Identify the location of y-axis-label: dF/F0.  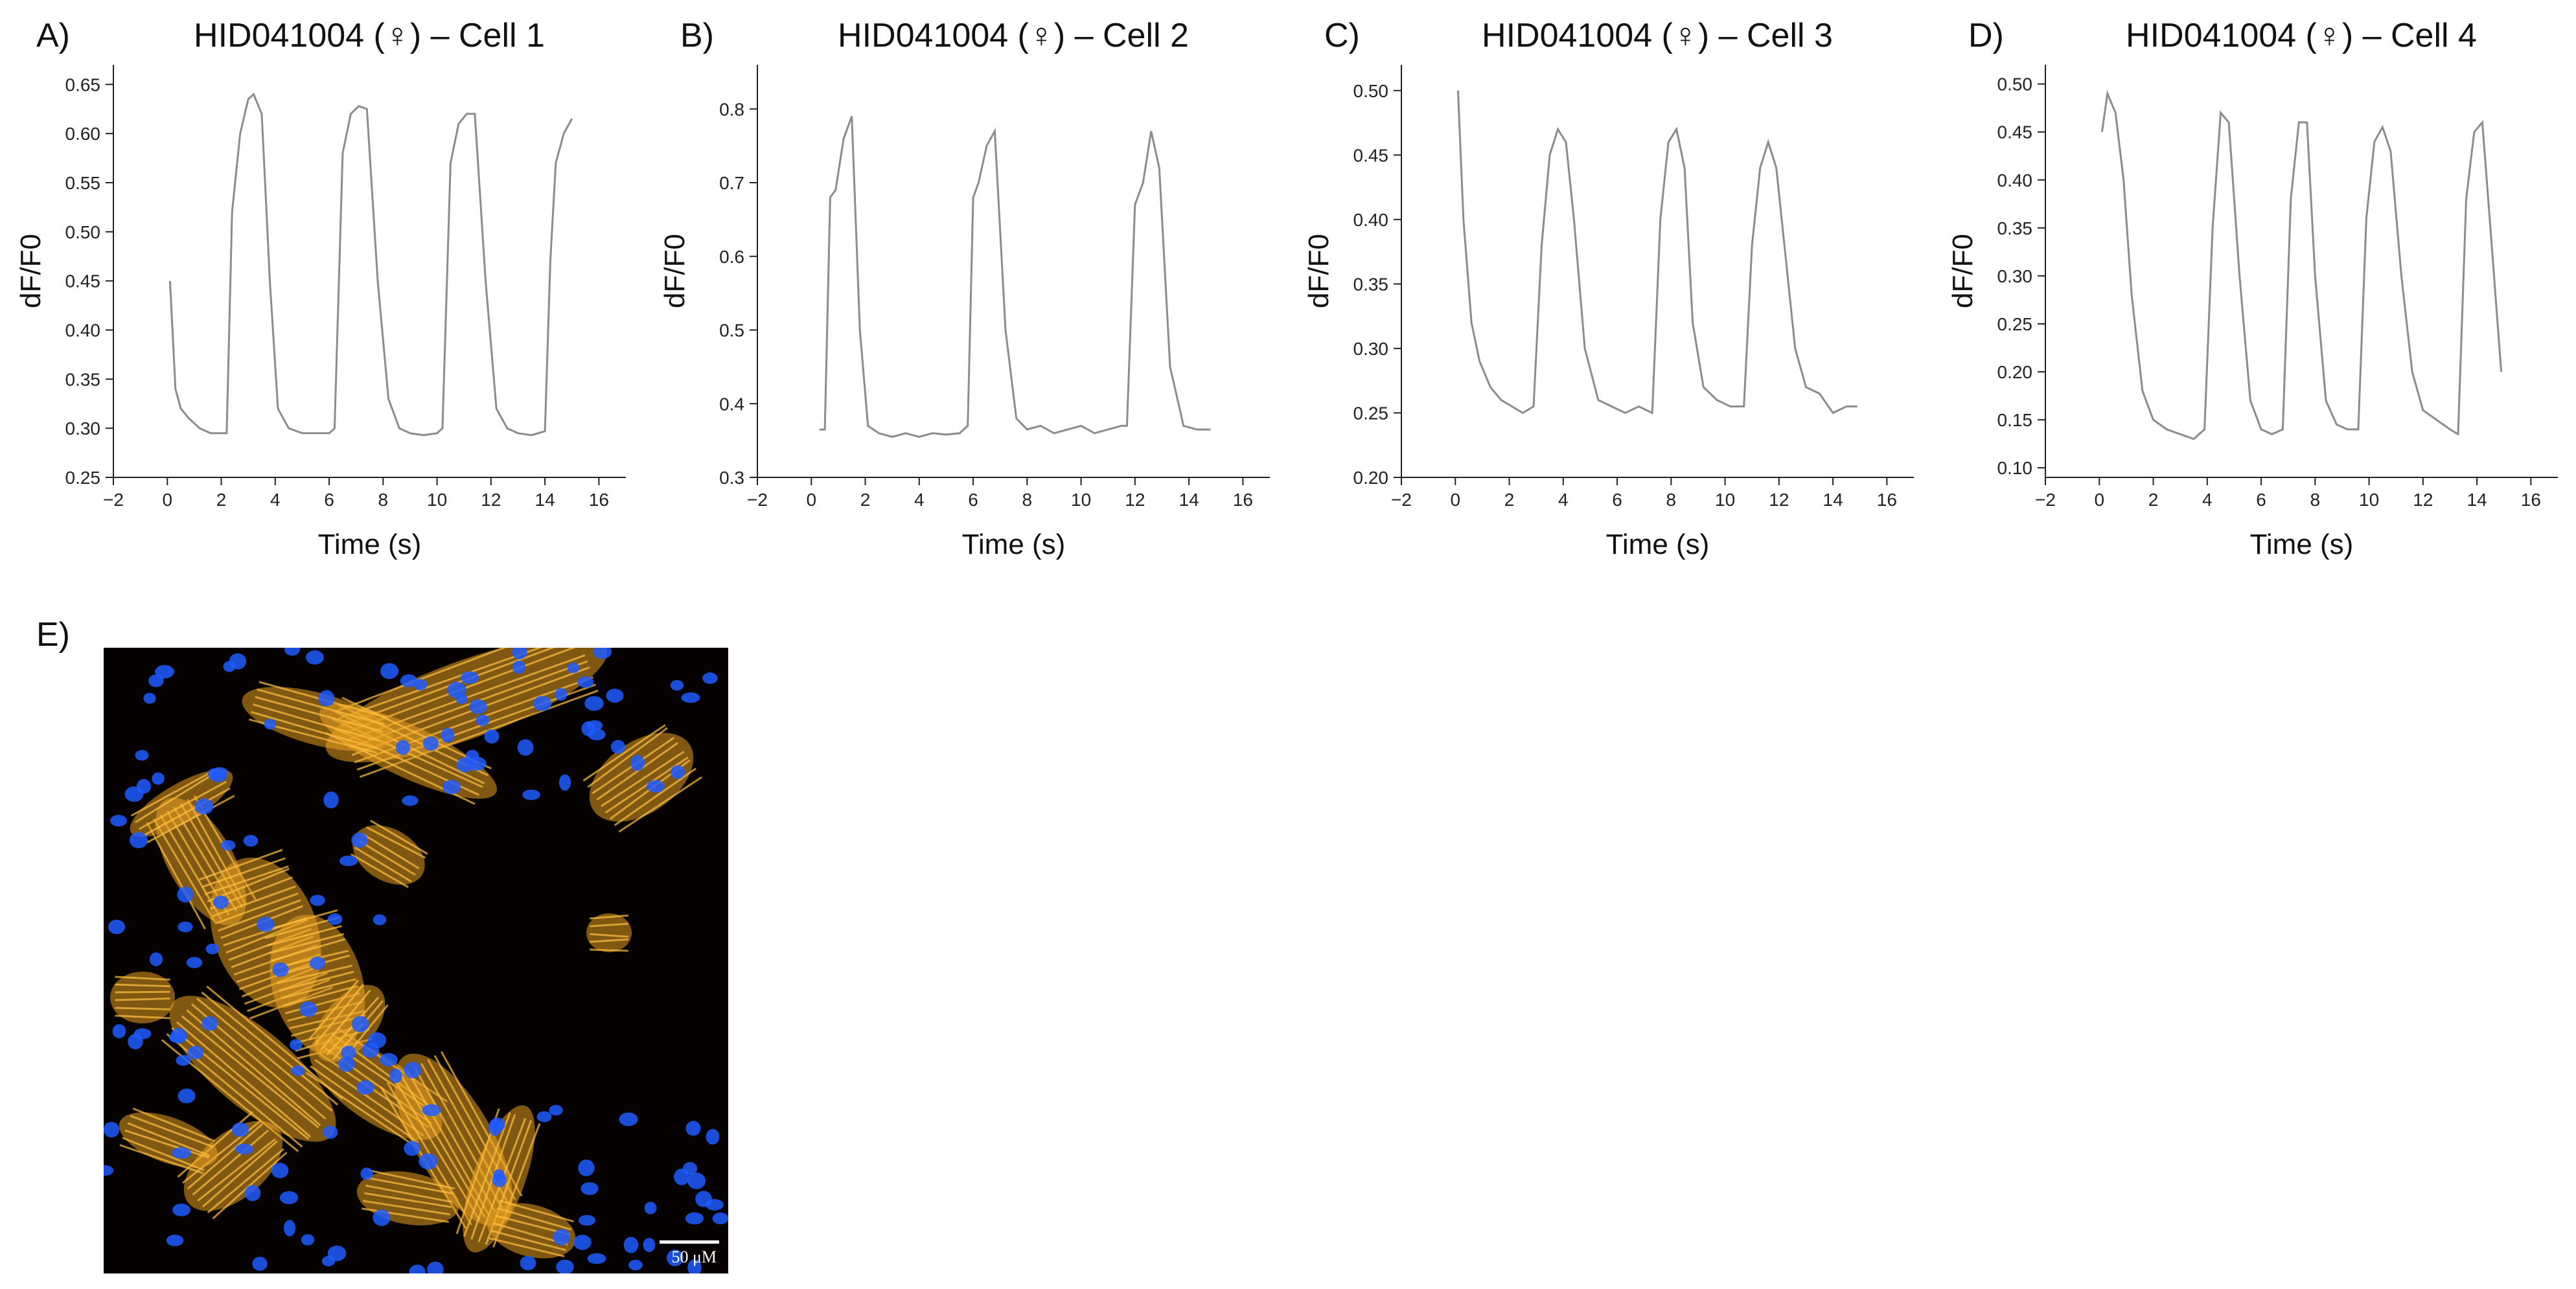
(1963, 271).